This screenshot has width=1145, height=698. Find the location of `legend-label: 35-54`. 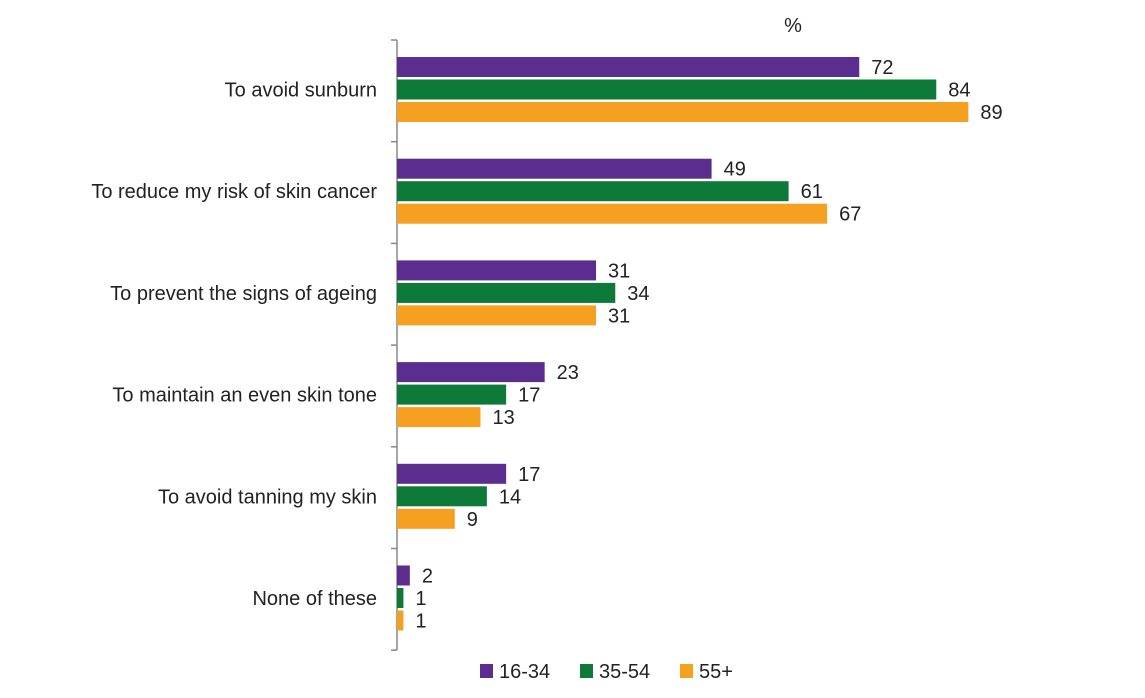

legend-label: 35-54 is located at coordinates (624, 672).